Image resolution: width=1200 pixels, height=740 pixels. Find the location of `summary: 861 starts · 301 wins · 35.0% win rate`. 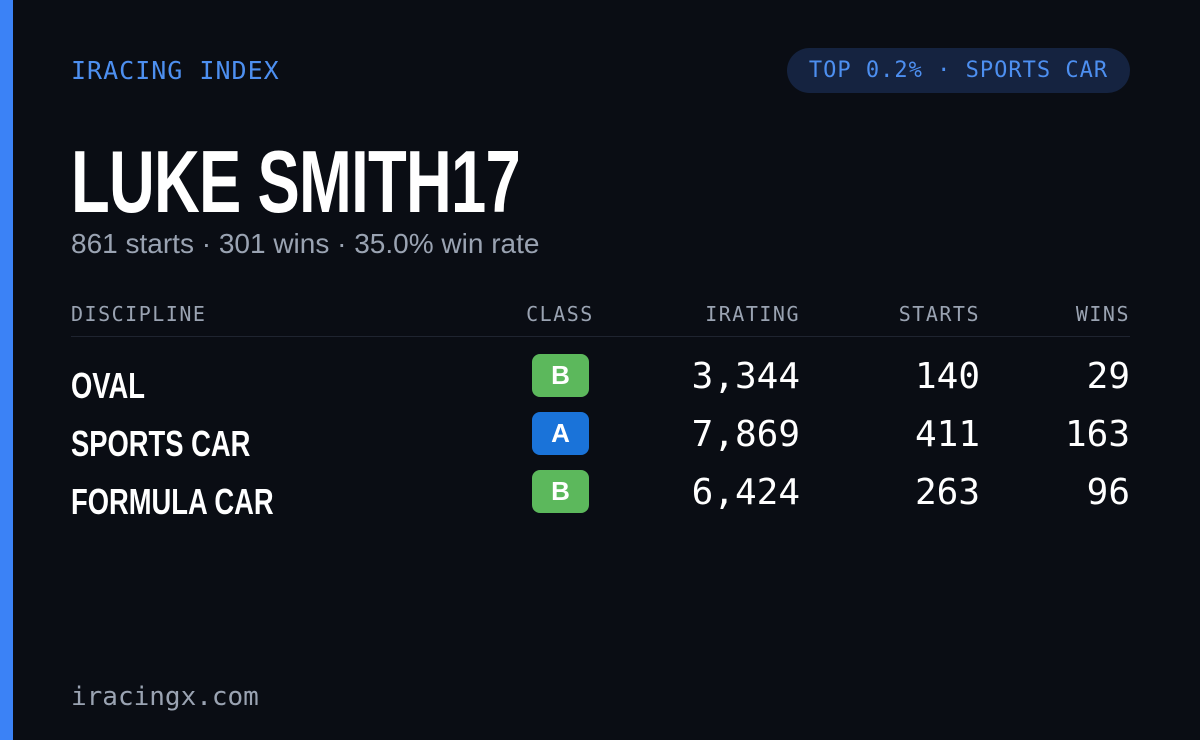

summary: 861 starts · 301 wins · 35.0% win rate is located at coordinates (305, 243).